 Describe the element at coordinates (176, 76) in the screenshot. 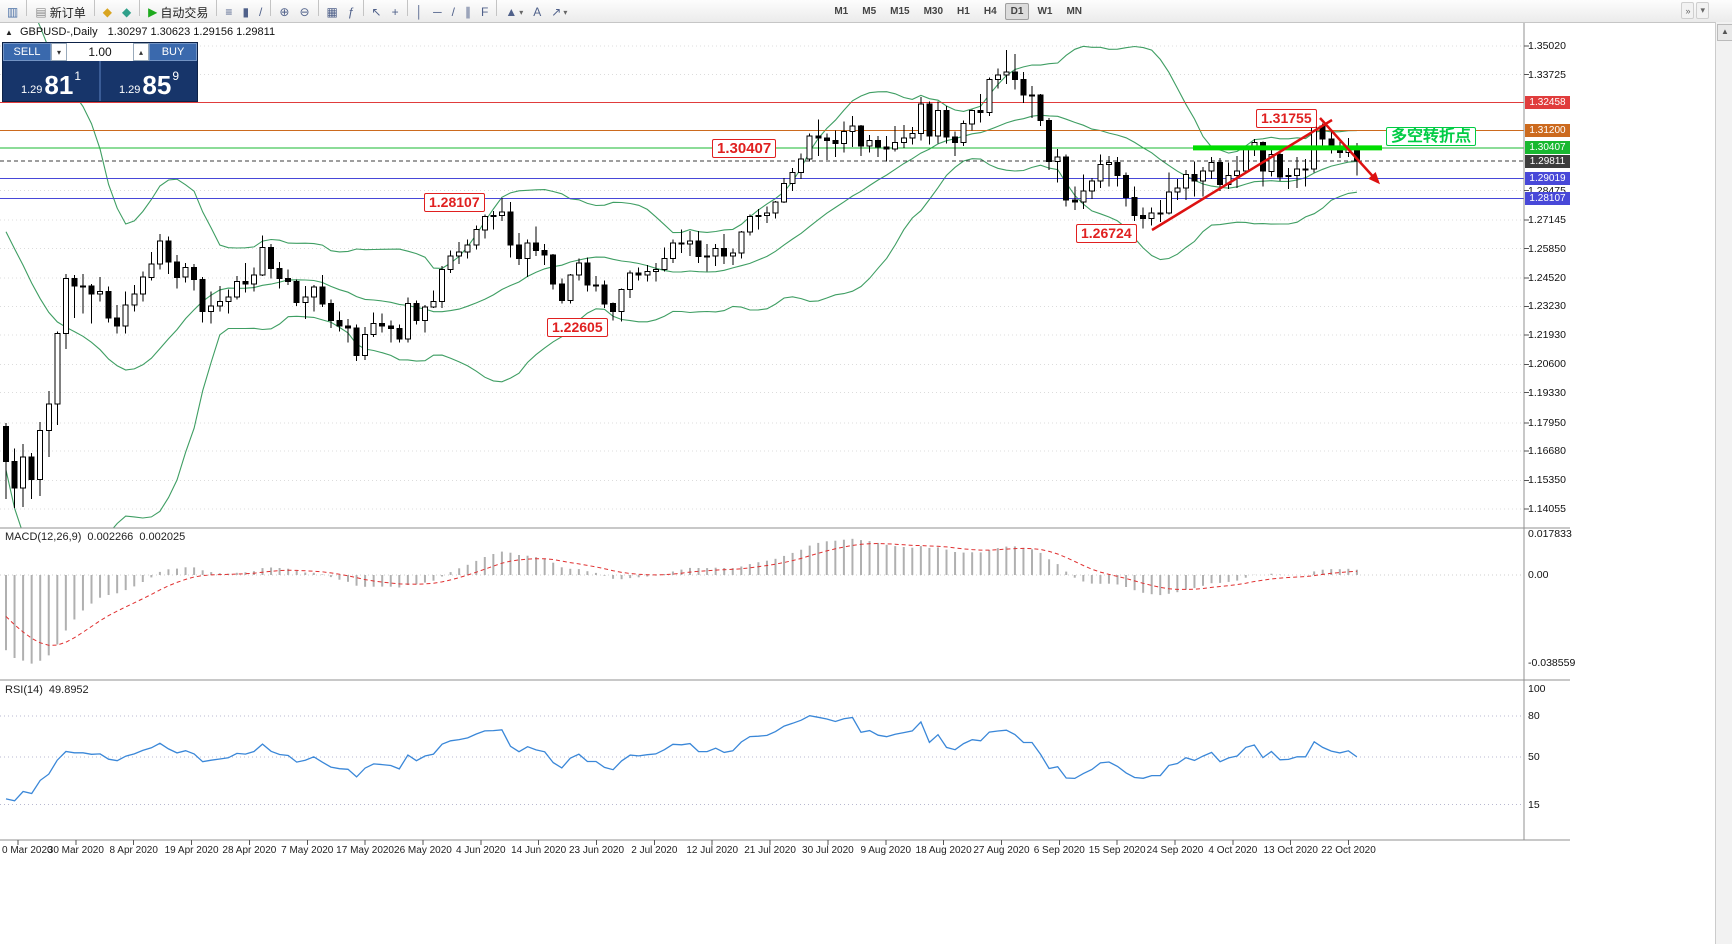

I see `buy-price-sup: 9` at that location.